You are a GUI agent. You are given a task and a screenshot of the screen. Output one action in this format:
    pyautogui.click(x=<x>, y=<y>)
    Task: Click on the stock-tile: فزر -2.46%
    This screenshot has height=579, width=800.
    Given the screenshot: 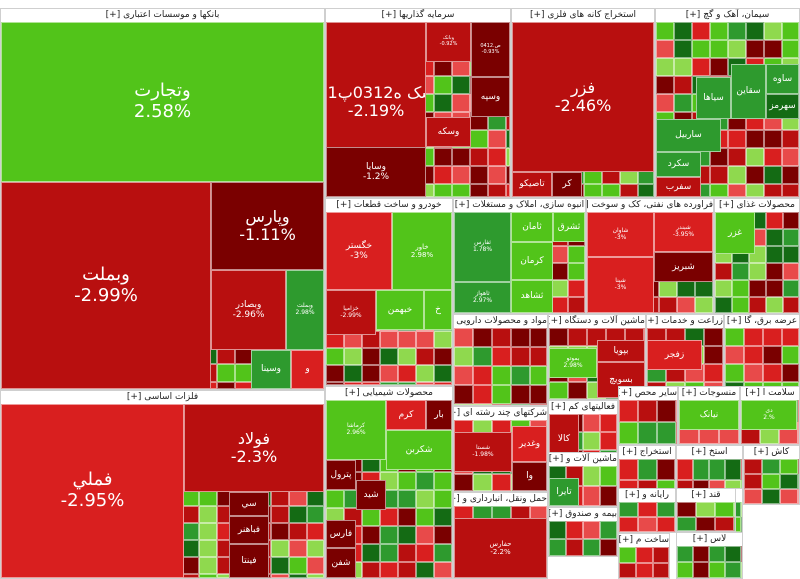 What is the action you would take?
    pyautogui.click(x=583, y=97)
    